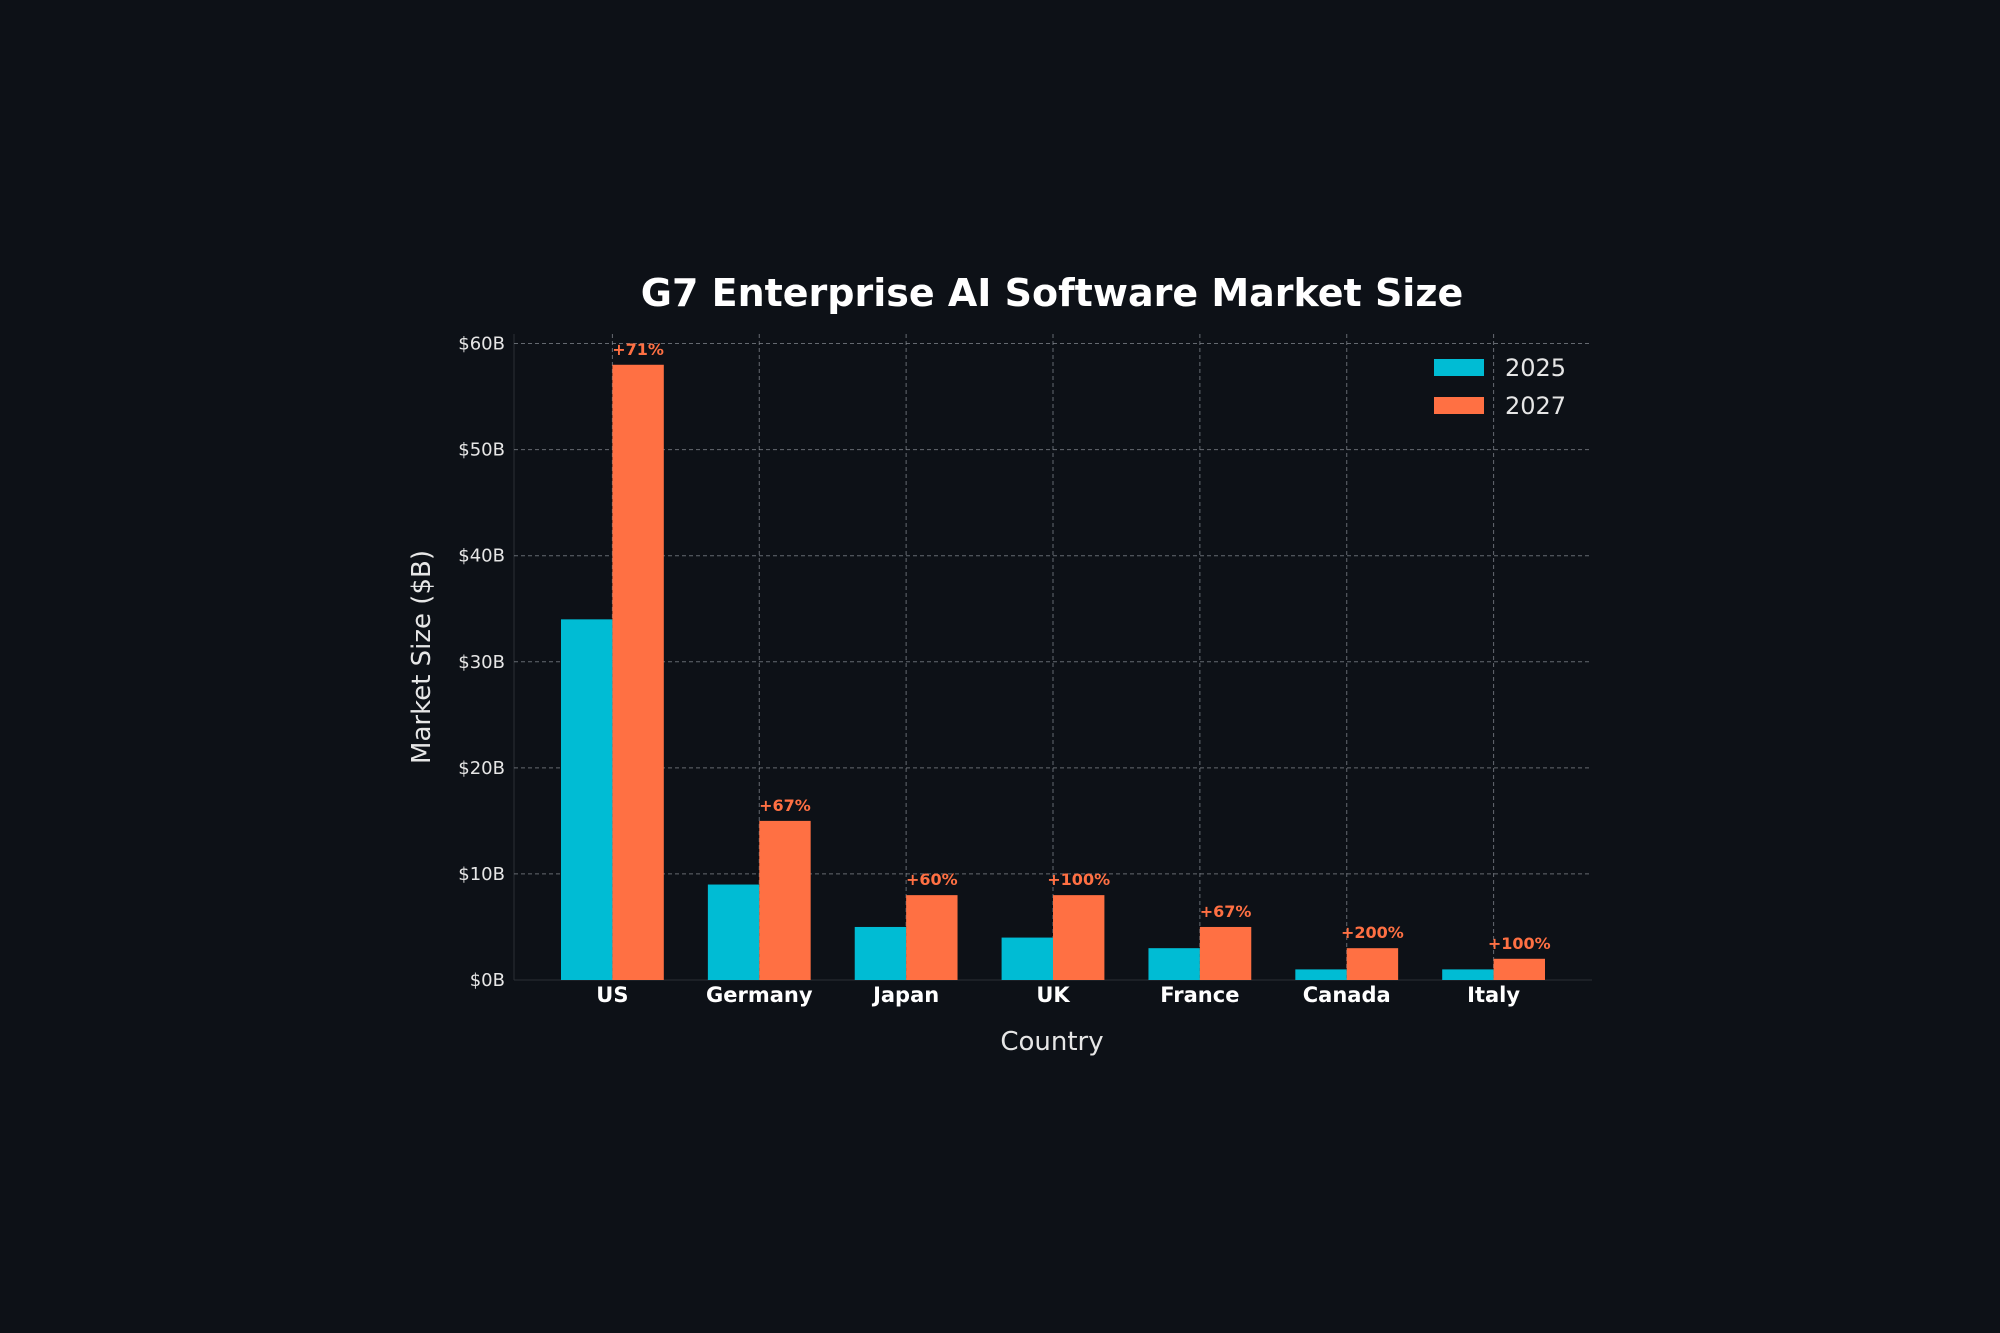  What do you see at coordinates (1372, 964) in the screenshot?
I see `bar-2027-canada` at bounding box center [1372, 964].